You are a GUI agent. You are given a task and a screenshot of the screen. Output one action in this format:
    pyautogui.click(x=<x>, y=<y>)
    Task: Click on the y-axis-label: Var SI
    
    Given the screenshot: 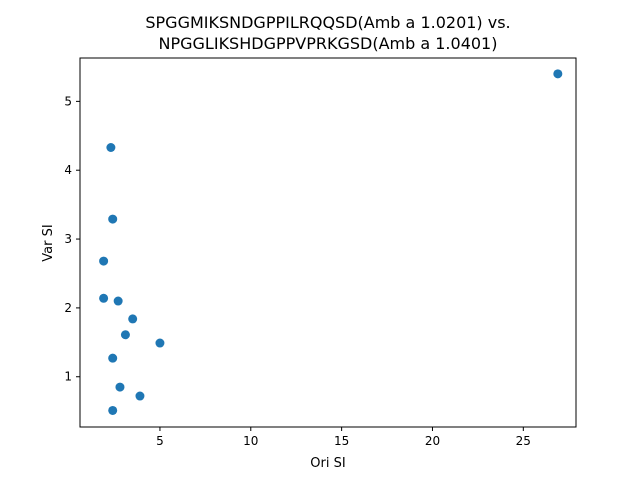 What is the action you would take?
    pyautogui.click(x=48, y=242)
    